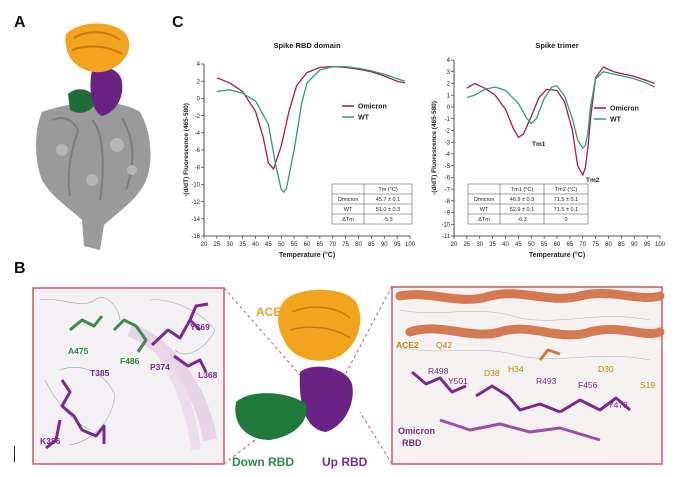 Image resolution: width=677 pixels, height=477 pixels. I want to click on label-f456: F456, so click(588, 385).